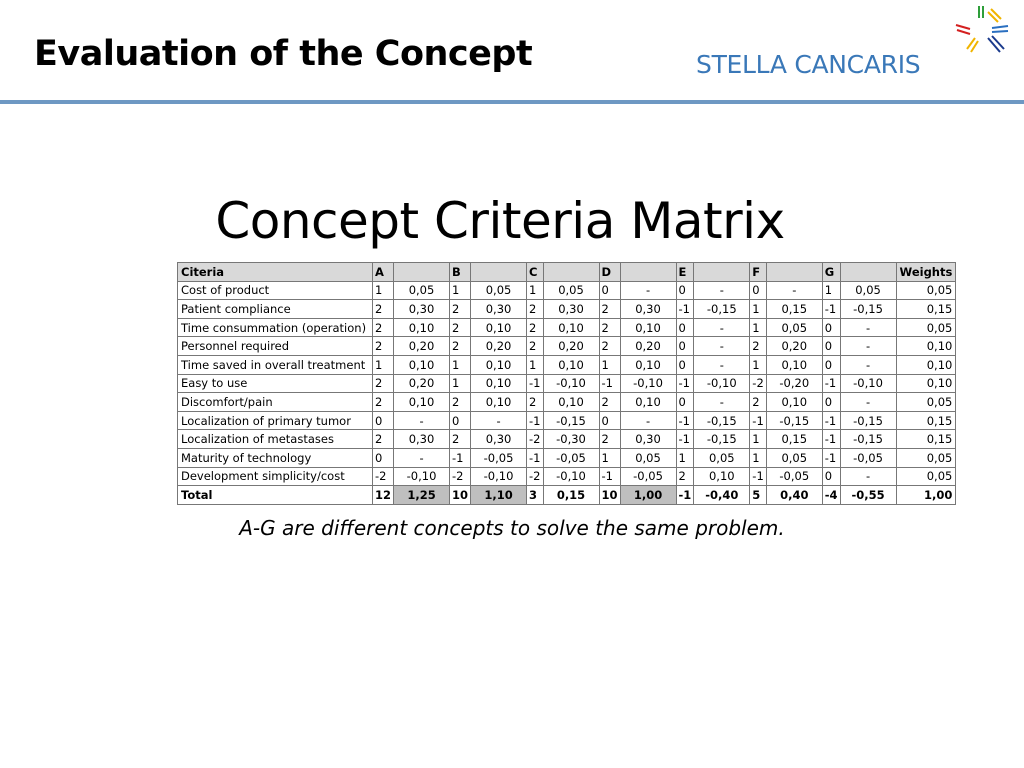 The height and width of the screenshot is (768, 1024). Describe the element at coordinates (794, 495) in the screenshot. I see `score-cell: 0,40` at that location.